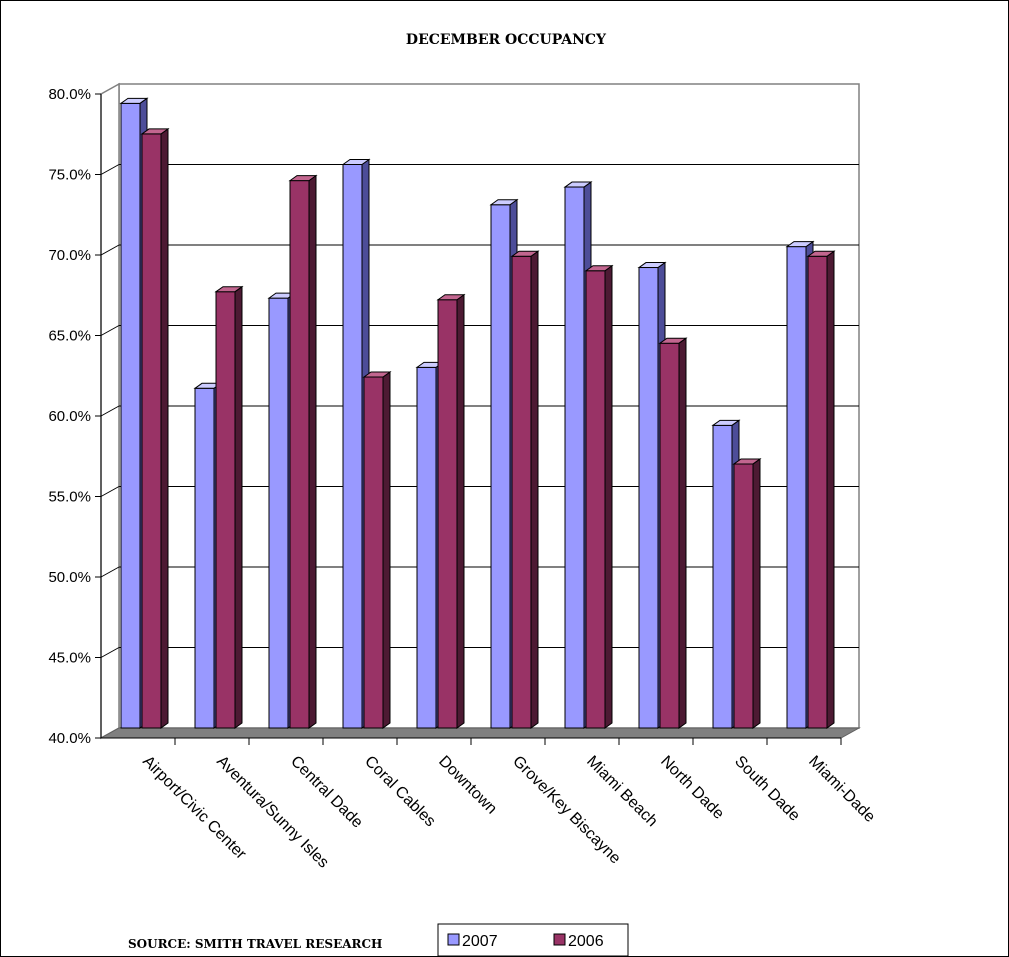 The height and width of the screenshot is (957, 1009). What do you see at coordinates (69, 577) in the screenshot?
I see `y-tick-label: 50.0%` at bounding box center [69, 577].